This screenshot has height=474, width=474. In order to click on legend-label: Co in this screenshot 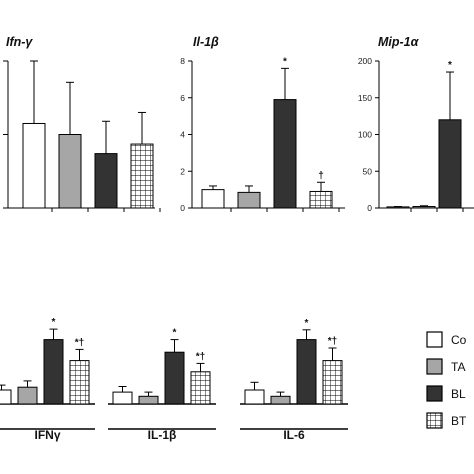, I will do `click(459, 340)`.